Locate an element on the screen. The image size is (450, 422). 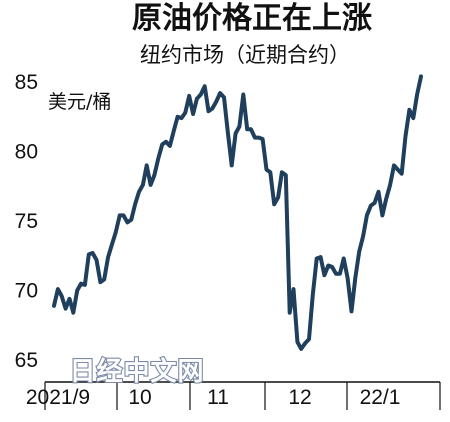
chart-subtitle: 纽约市场（近期合约） is located at coordinates (245, 55).